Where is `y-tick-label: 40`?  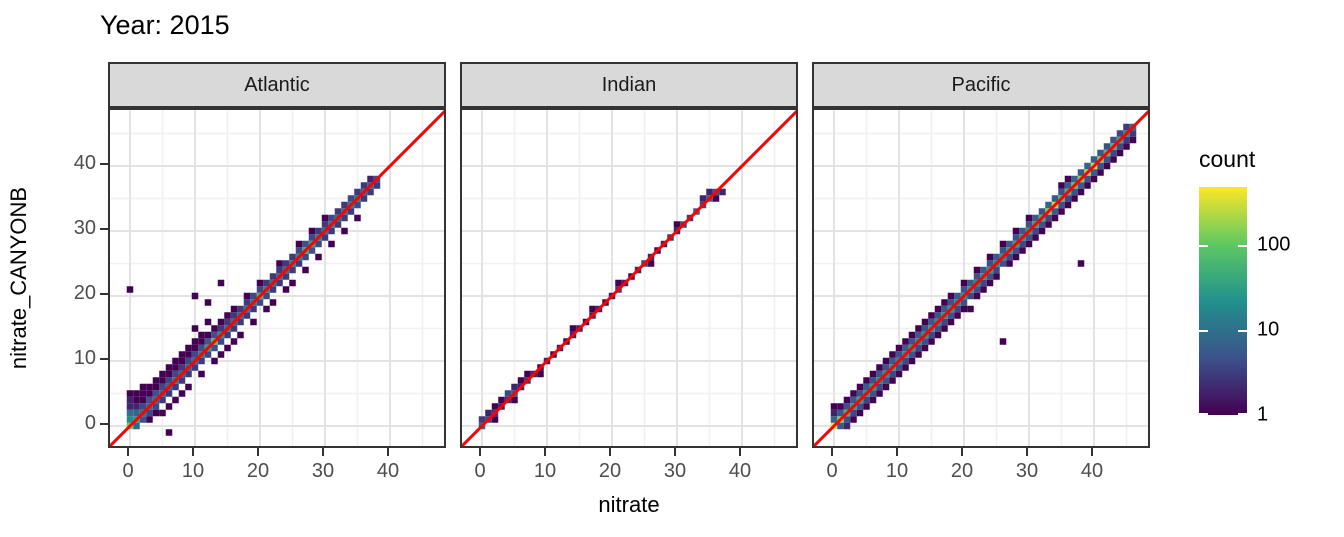 y-tick-label: 40 is located at coordinates (84, 163).